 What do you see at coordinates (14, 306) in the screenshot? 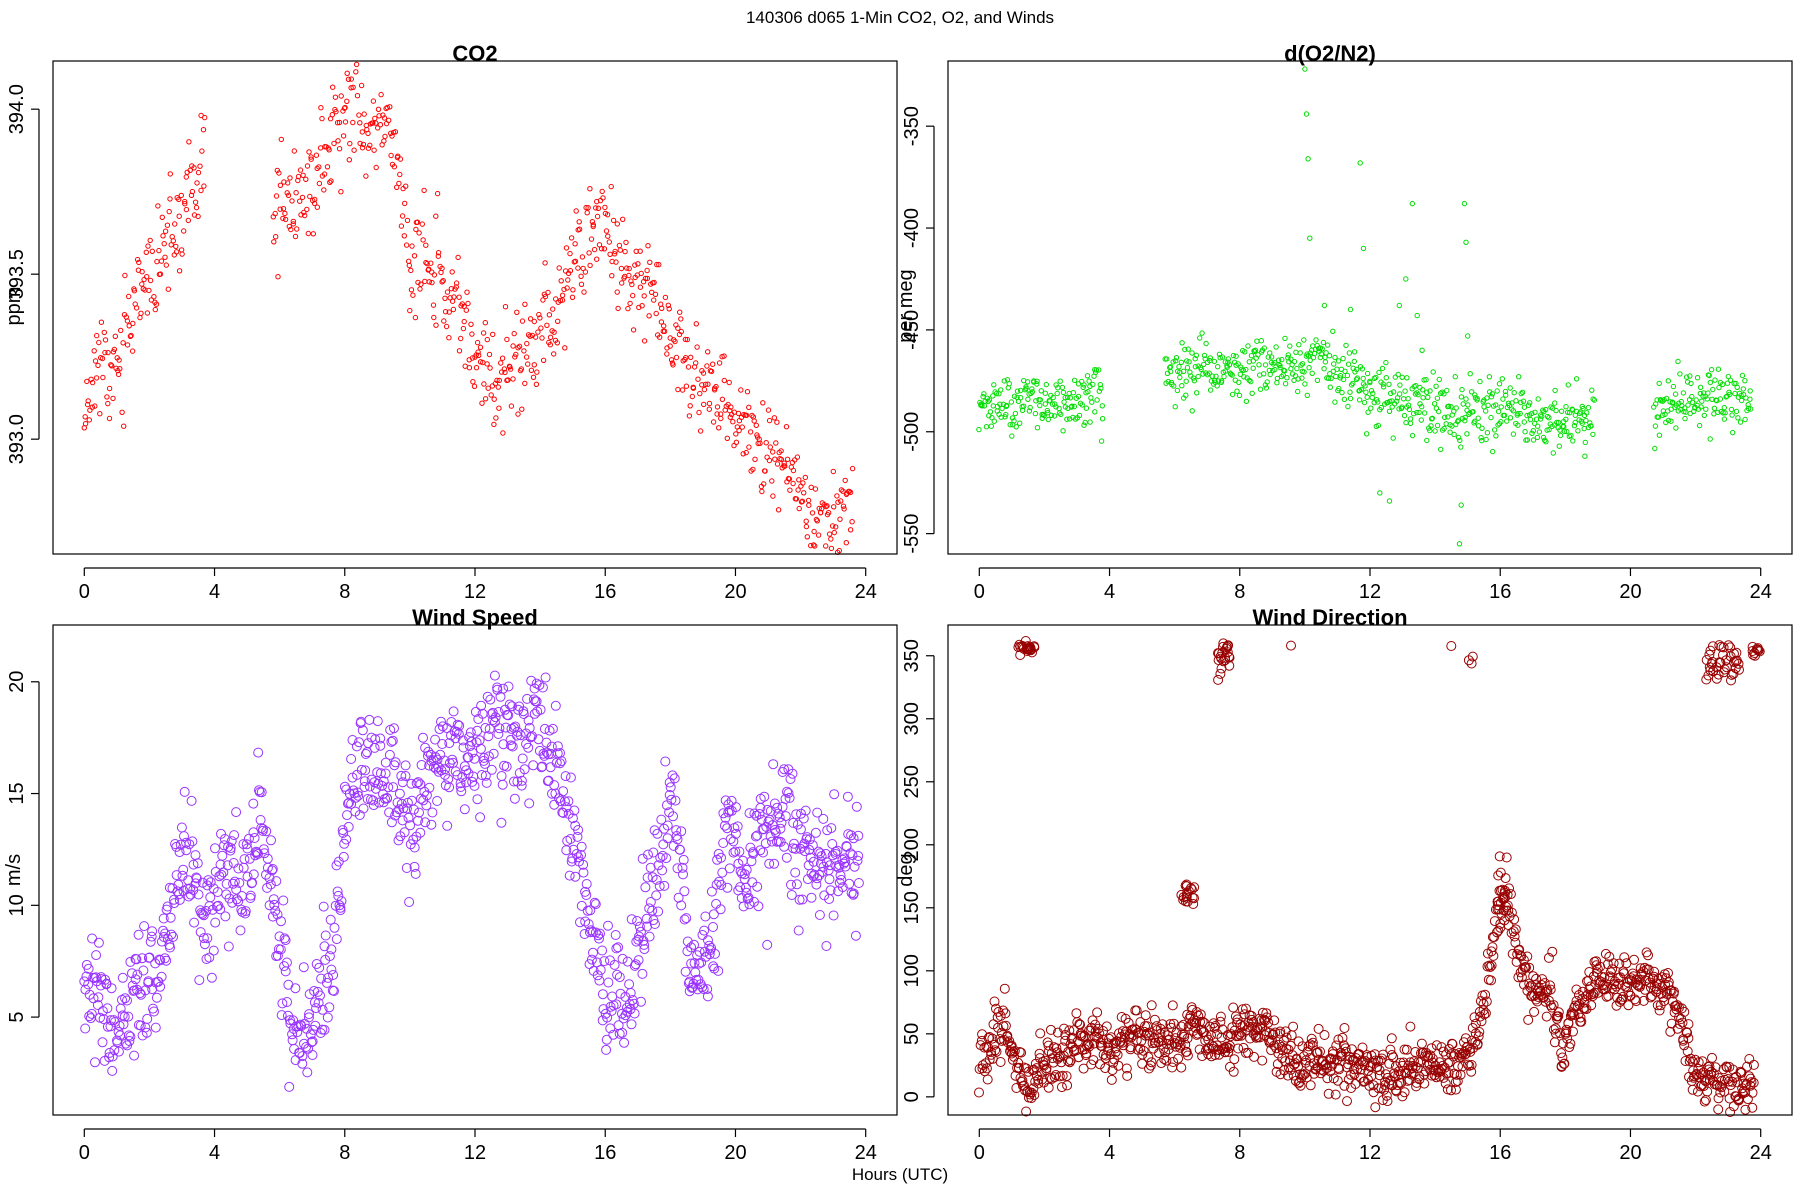
I see `co2-ylabel: ppm` at bounding box center [14, 306].